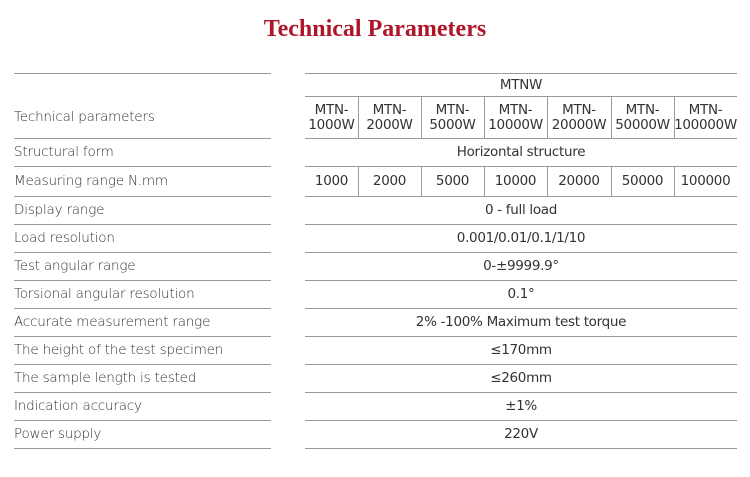 The height and width of the screenshot is (477, 750). What do you see at coordinates (104, 294) in the screenshot?
I see `row-label: Torsional angular resolution` at bounding box center [104, 294].